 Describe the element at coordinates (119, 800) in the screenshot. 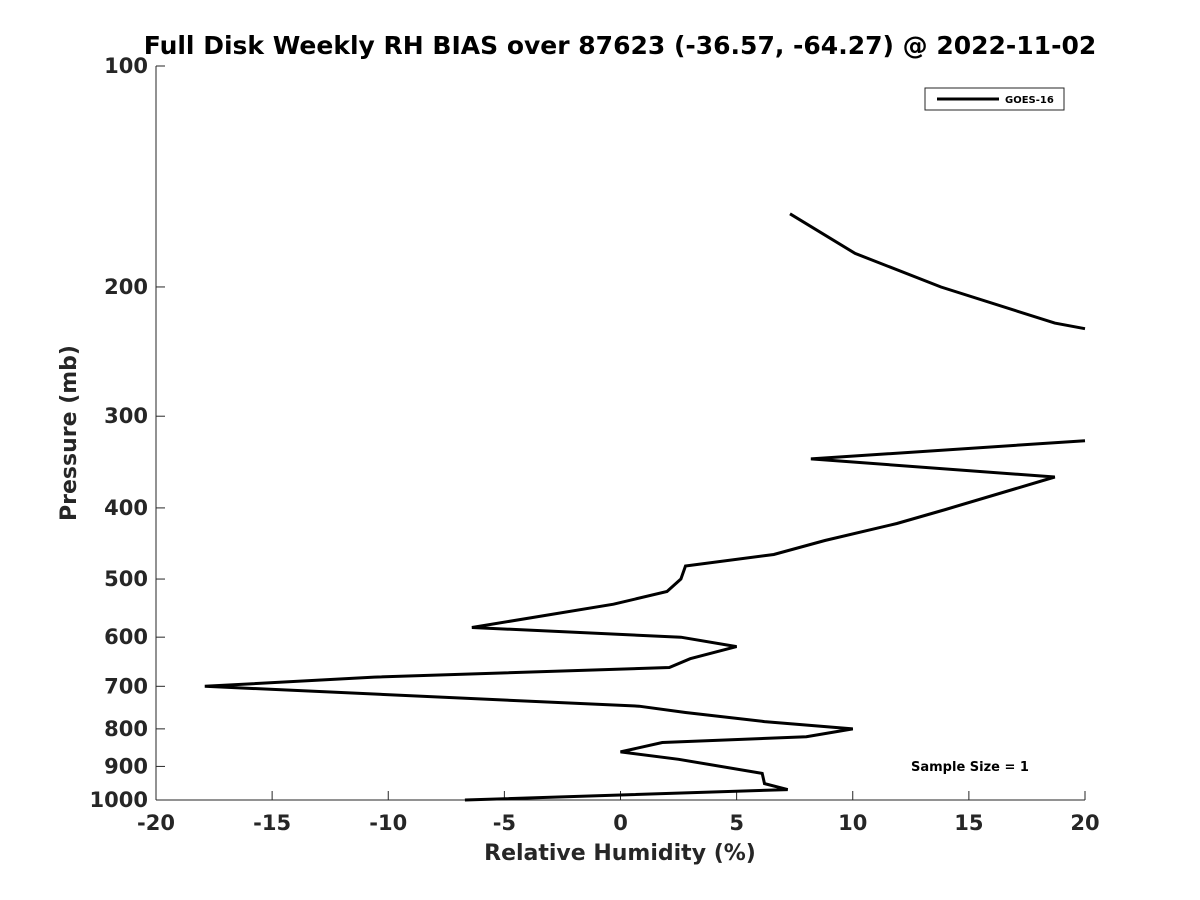

I see `y-tick-label: 1000` at that location.